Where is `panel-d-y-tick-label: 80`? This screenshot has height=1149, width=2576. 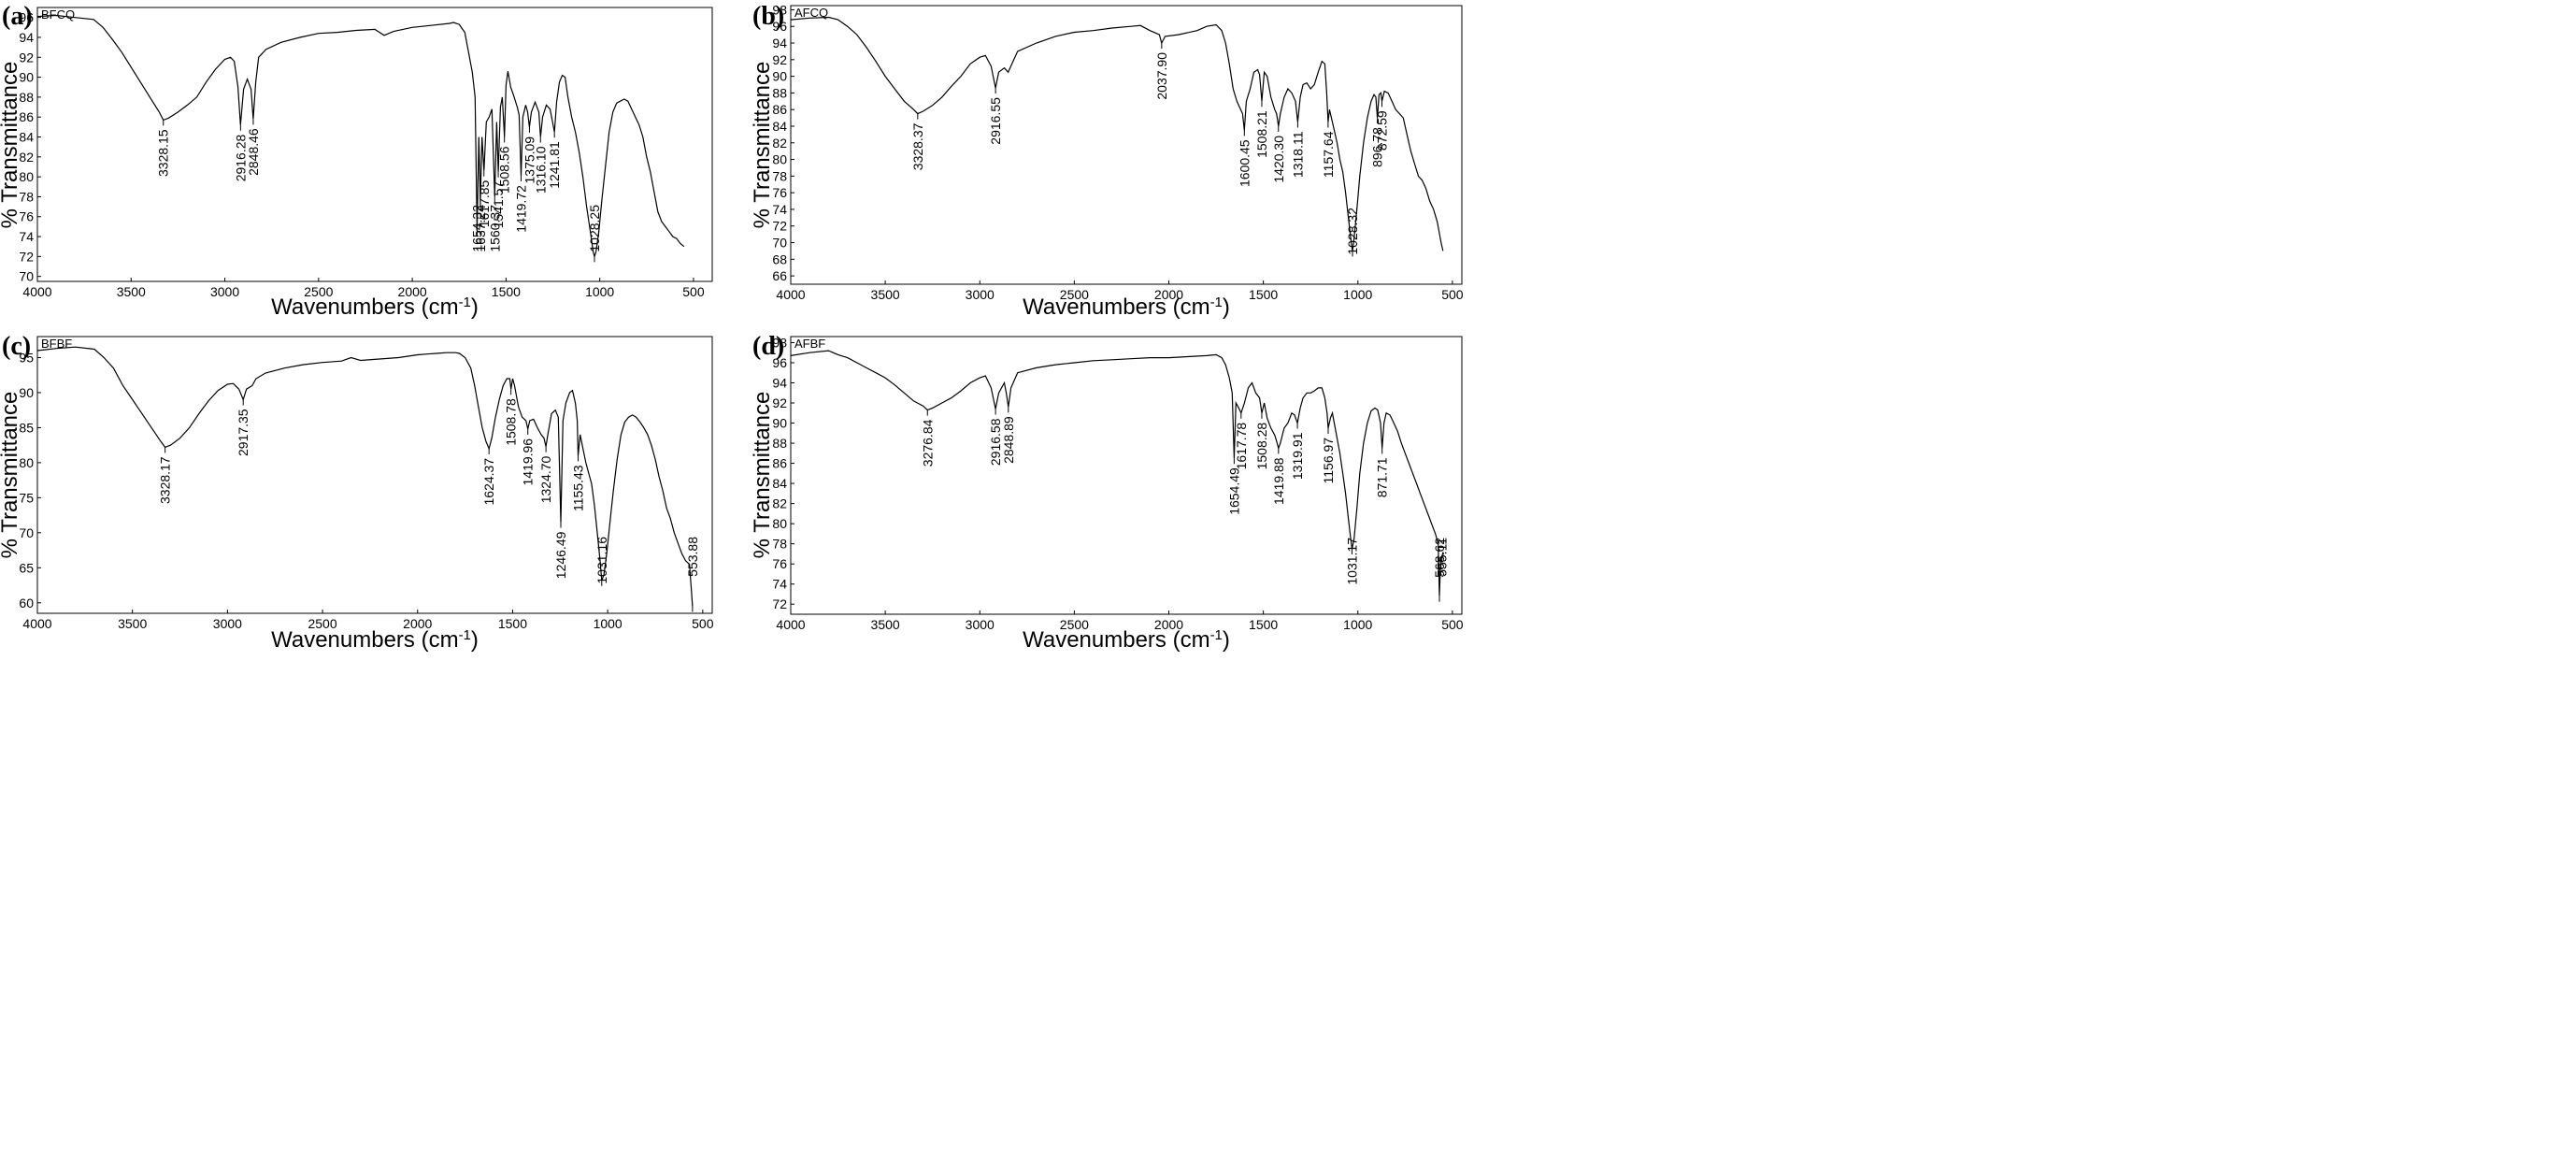
panel-d-y-tick-label: 80 is located at coordinates (779, 523).